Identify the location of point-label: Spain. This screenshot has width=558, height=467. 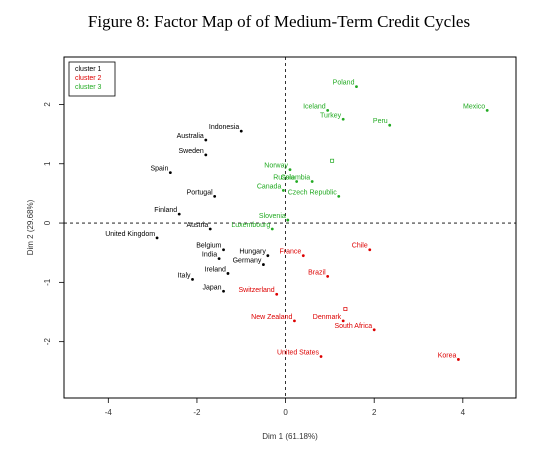
(159, 169).